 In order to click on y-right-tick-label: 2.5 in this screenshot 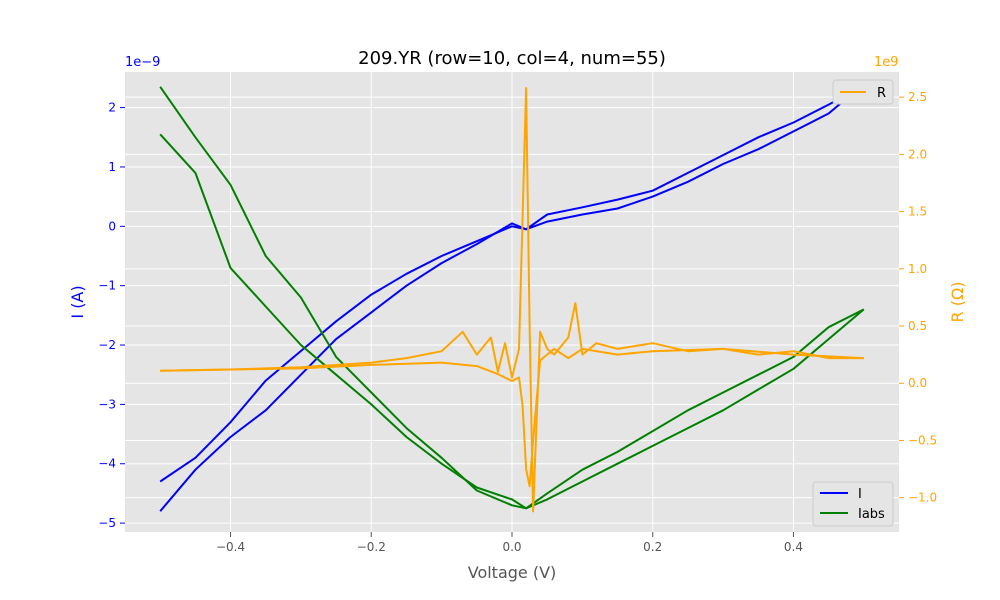, I will do `click(917, 97)`.